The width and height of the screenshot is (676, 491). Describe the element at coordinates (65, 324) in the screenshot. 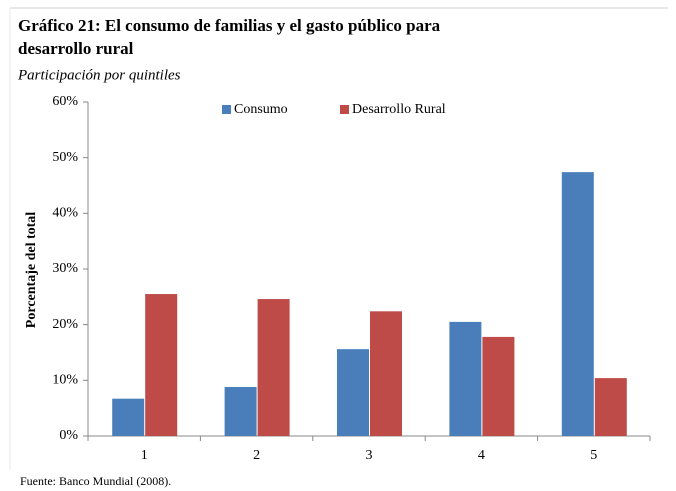

I see `y-tick-label: 20%` at that location.